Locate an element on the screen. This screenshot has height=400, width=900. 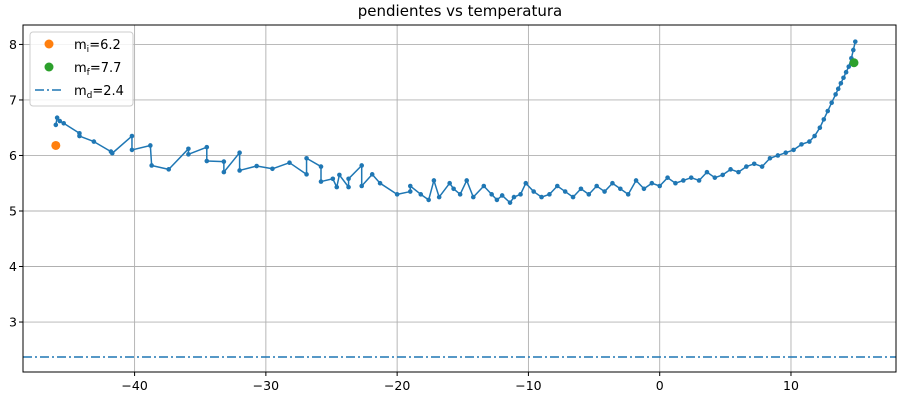
y-tick-label: 6 is located at coordinates (13, 155).